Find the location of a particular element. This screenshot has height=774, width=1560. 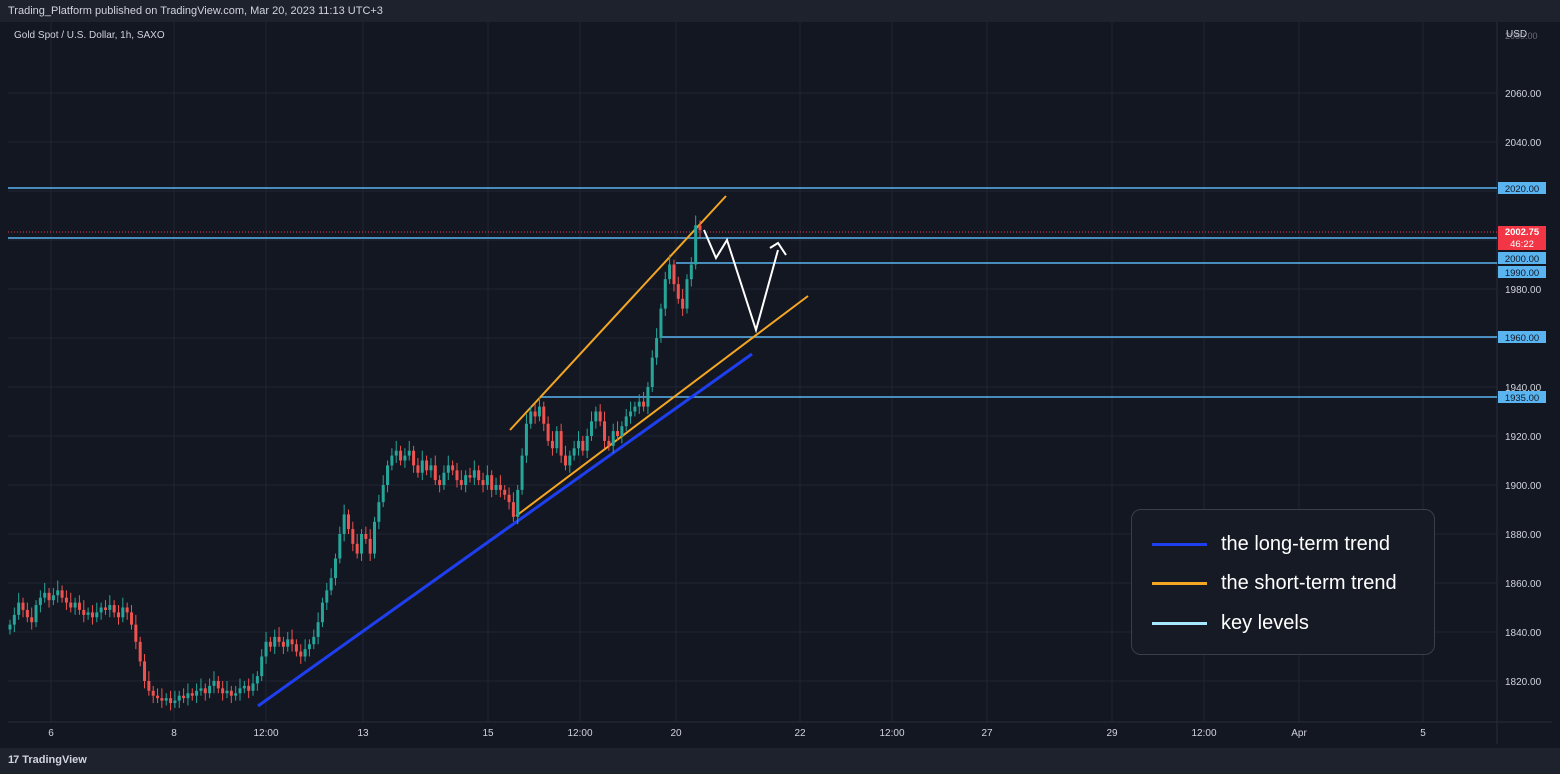

legend-item-short-term: the short-term trend is located at coordinates (1274, 583).